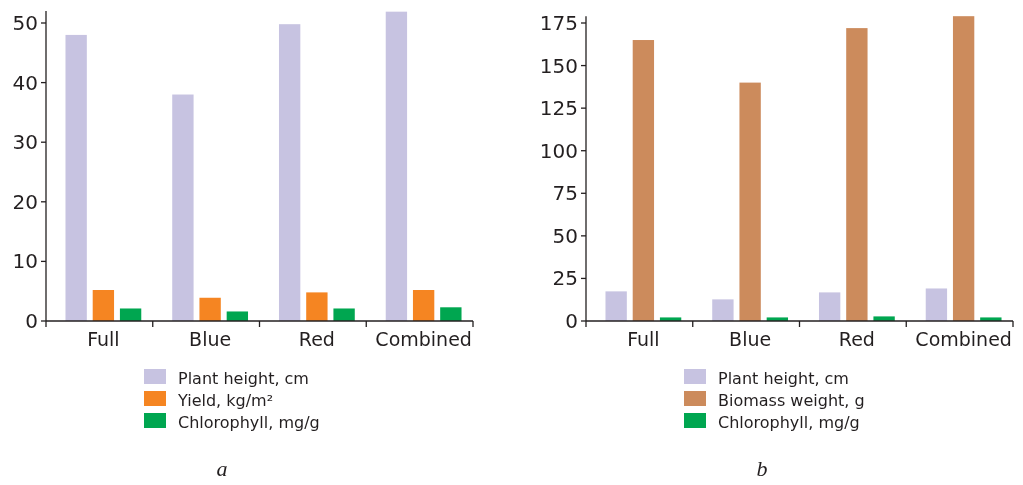 This screenshot has width=1023, height=485. What do you see at coordinates (558, 108) in the screenshot?
I see `y-tick-label: 125` at bounding box center [558, 108].